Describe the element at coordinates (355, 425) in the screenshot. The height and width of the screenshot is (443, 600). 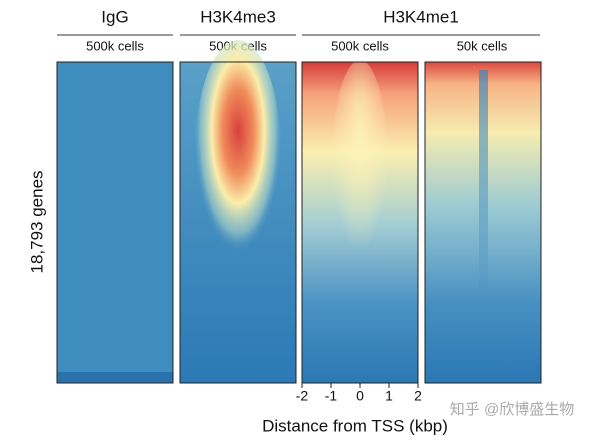
I see `x-axis-label: Distance from TSS (kbp)` at that location.